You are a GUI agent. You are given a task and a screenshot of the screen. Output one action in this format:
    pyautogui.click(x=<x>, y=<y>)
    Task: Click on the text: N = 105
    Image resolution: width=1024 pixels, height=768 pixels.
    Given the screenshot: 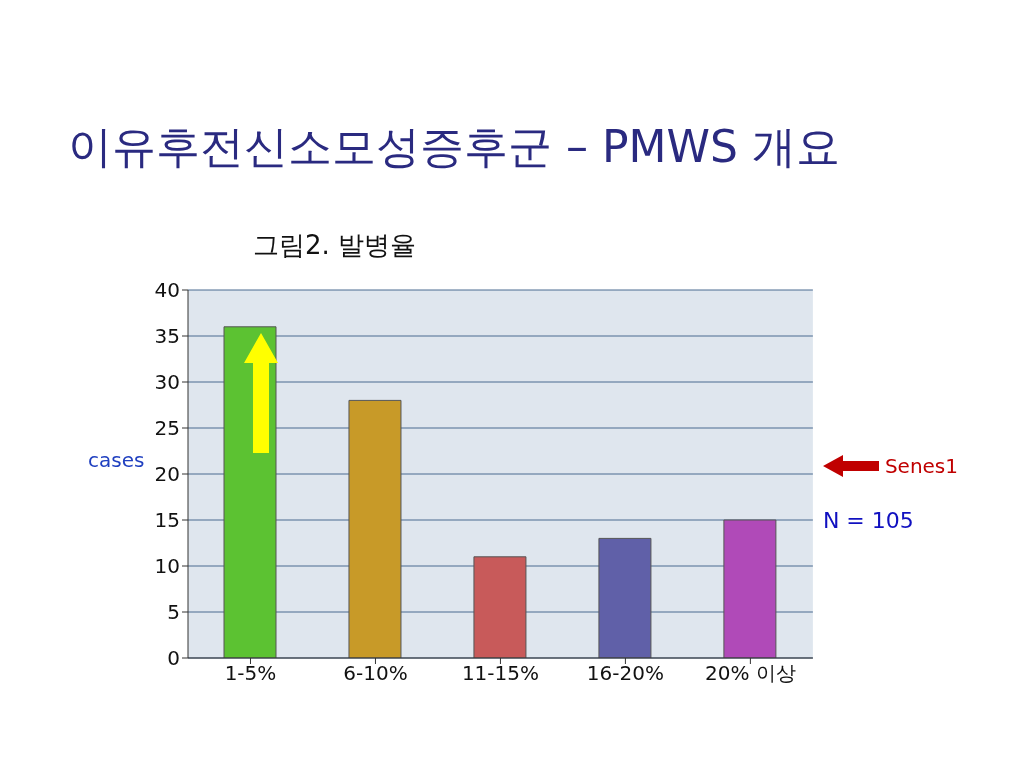 What is the action you would take?
    pyautogui.click(x=868, y=520)
    